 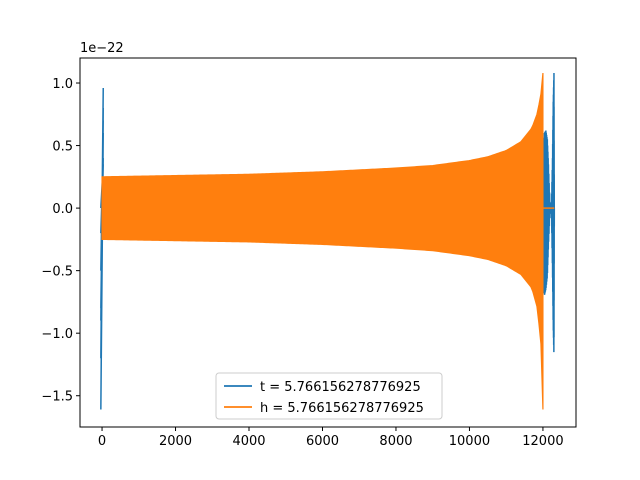 What do you see at coordinates (342, 408) in the screenshot?
I see `legend-label: h = 5.766156278776925` at bounding box center [342, 408].